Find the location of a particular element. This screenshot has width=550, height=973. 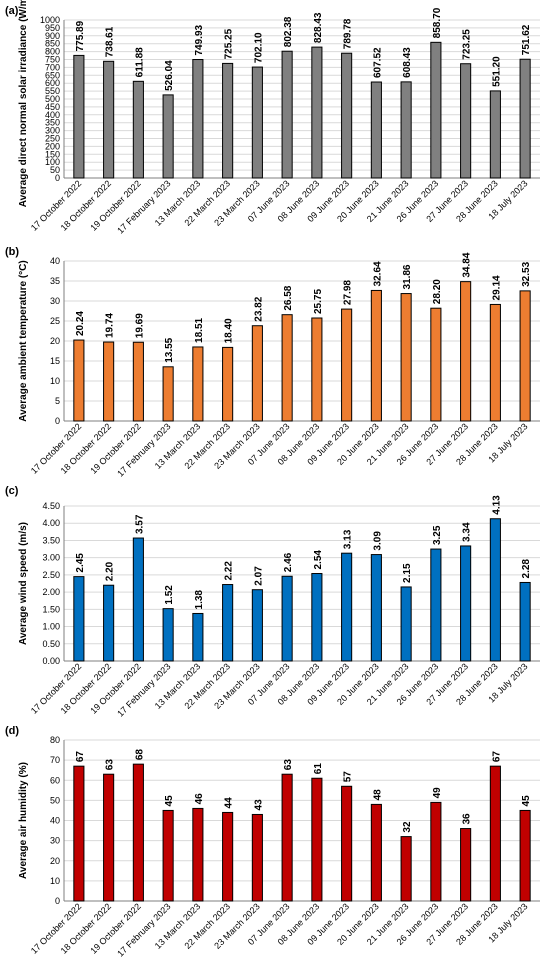

panel-3-data-label: 2.15 is located at coordinates (407, 573).